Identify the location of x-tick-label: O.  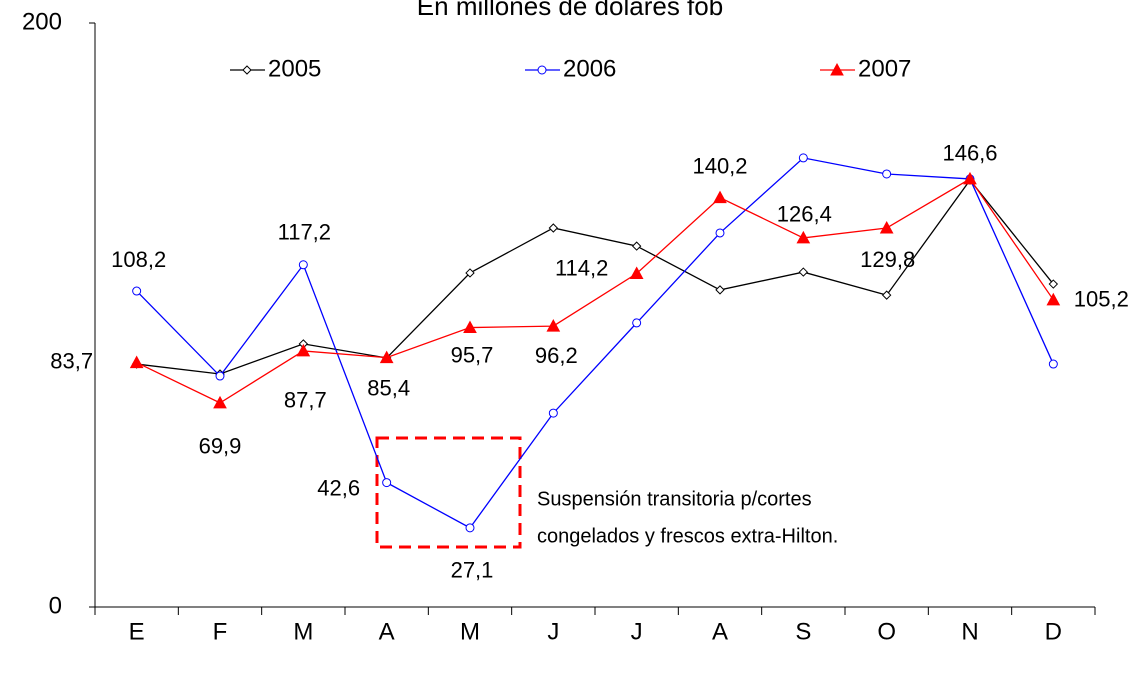
(886, 631).